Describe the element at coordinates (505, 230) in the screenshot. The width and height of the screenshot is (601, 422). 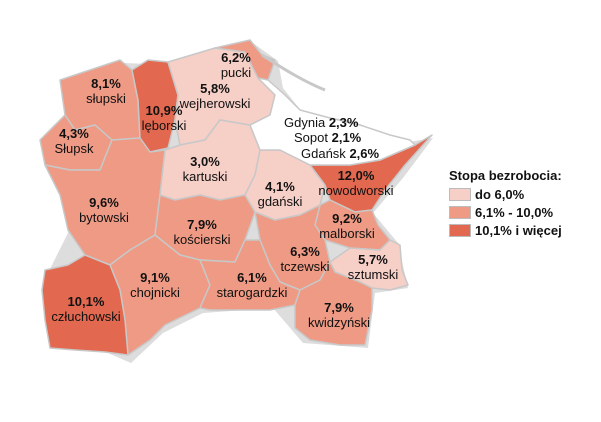
I see `legend-item-high: 10,1% i więcej` at that location.